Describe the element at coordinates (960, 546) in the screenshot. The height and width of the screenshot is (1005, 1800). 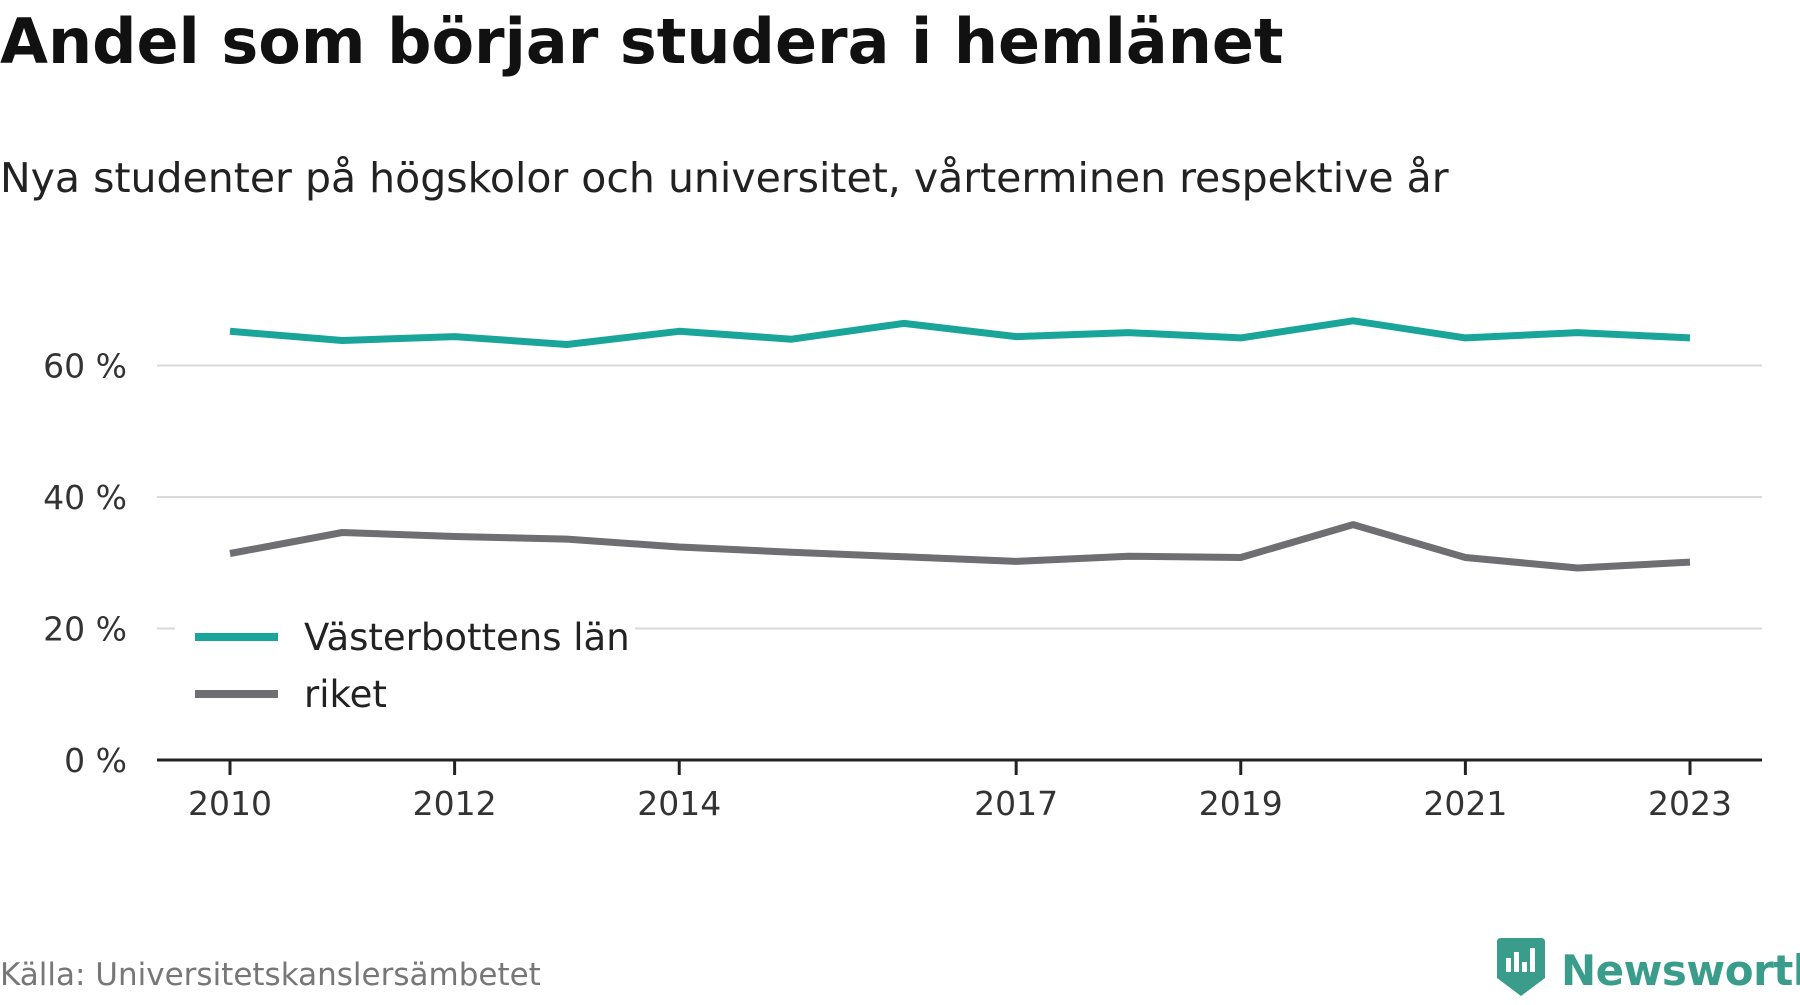
I see `series-line-riket` at that location.